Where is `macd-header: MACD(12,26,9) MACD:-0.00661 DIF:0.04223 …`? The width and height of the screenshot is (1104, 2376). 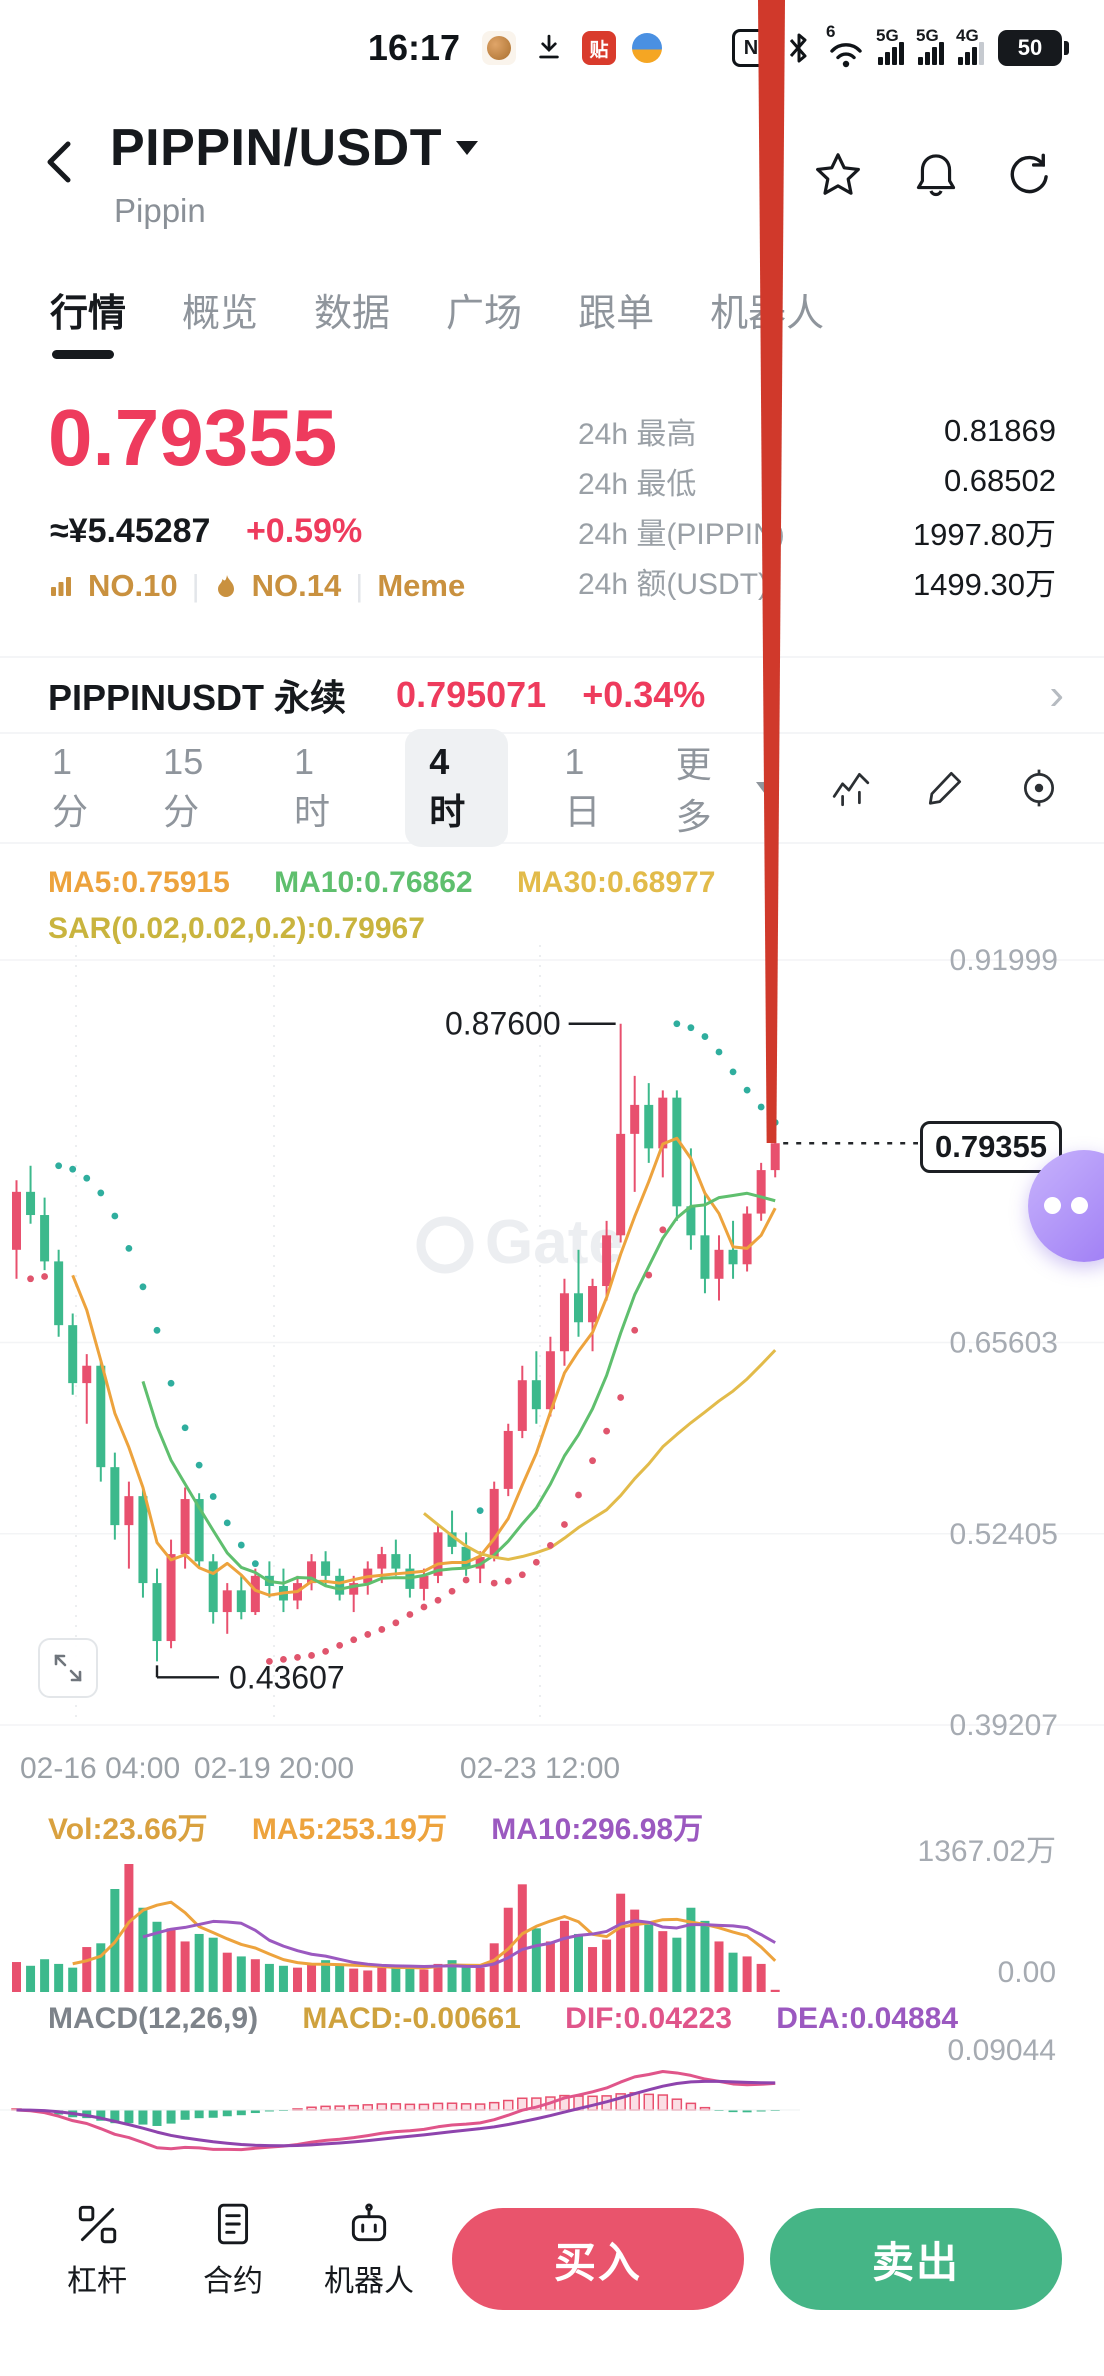
macd-header: MACD(12,26,9) MACD:-0.00661 DIF:0.04223 … is located at coordinates (503, 2019).